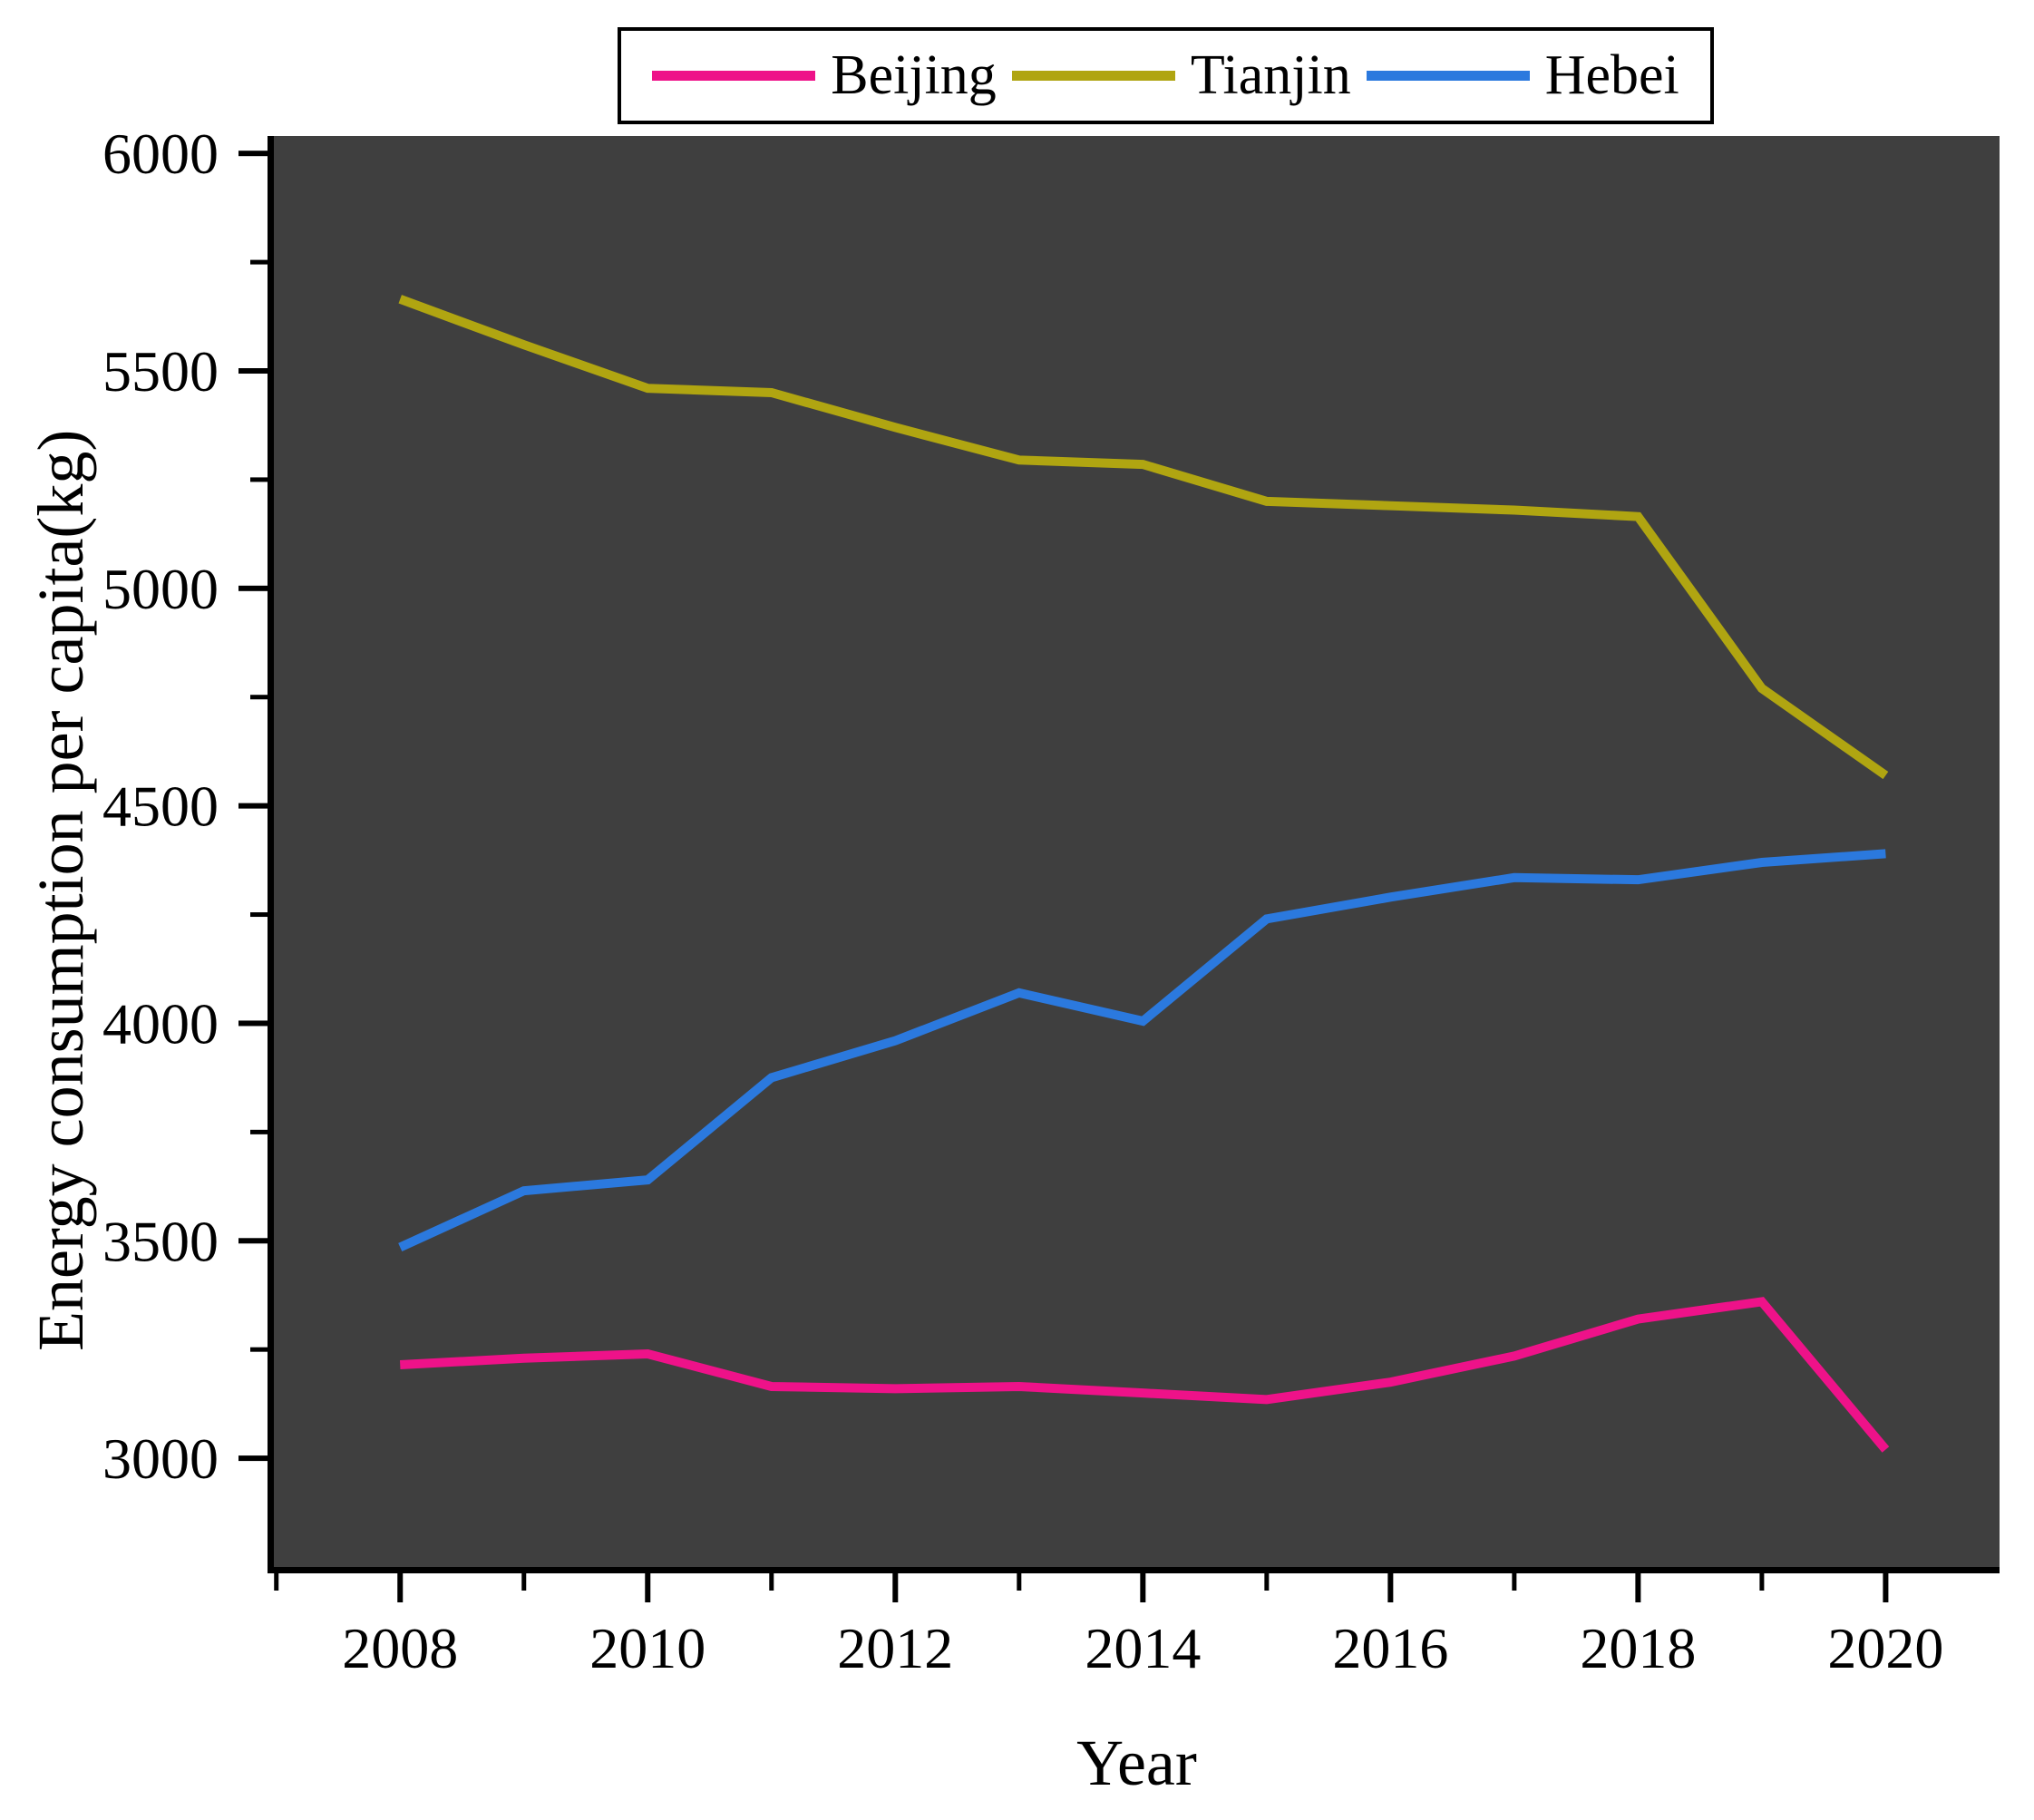  Describe the element at coordinates (160, 371) in the screenshot. I see `y-tick-label: 5500` at that location.